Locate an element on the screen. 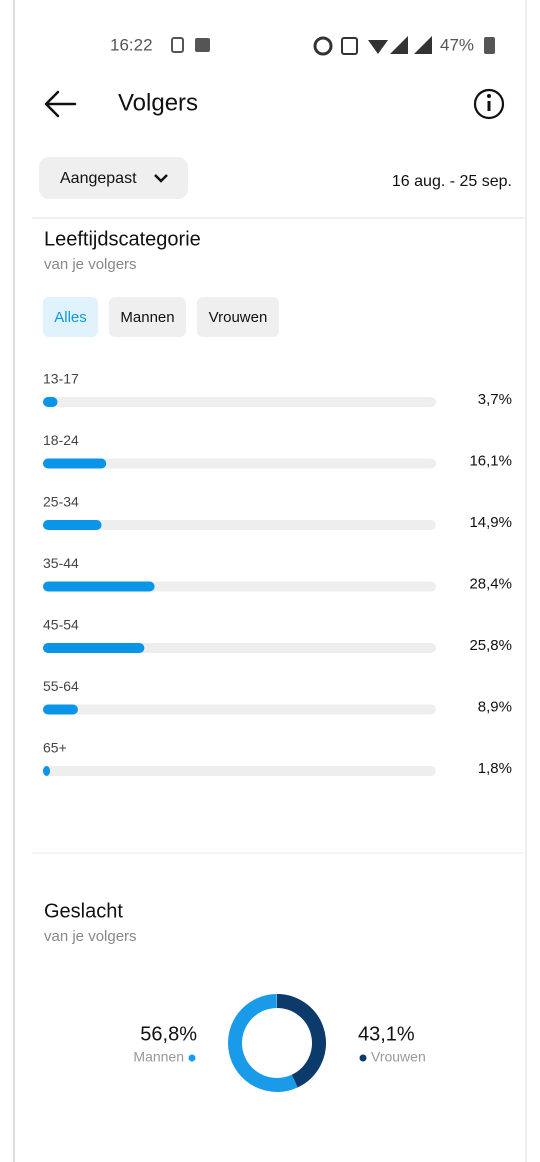  section-title: Leeftijdscategorie is located at coordinates (122, 239).